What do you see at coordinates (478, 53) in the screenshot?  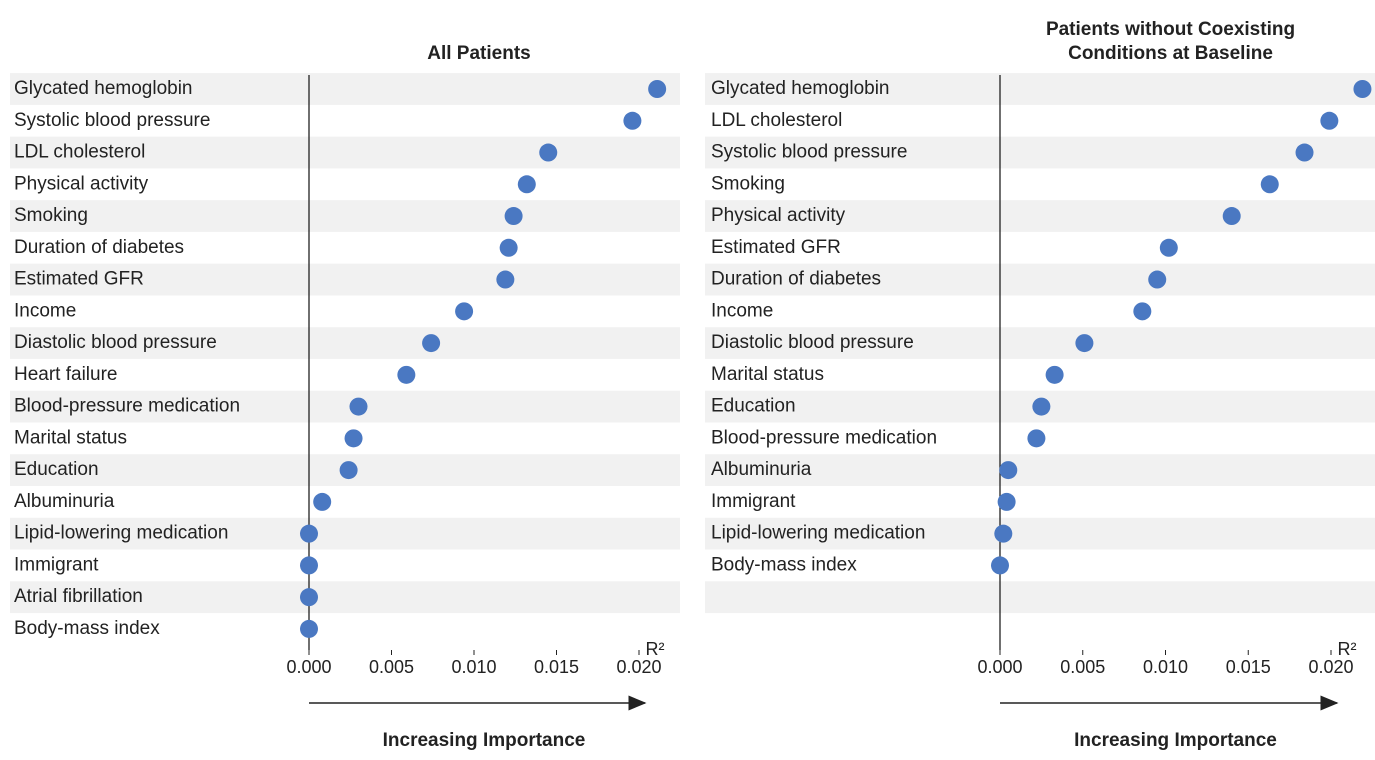 I see `chart-title: All Patients` at bounding box center [478, 53].